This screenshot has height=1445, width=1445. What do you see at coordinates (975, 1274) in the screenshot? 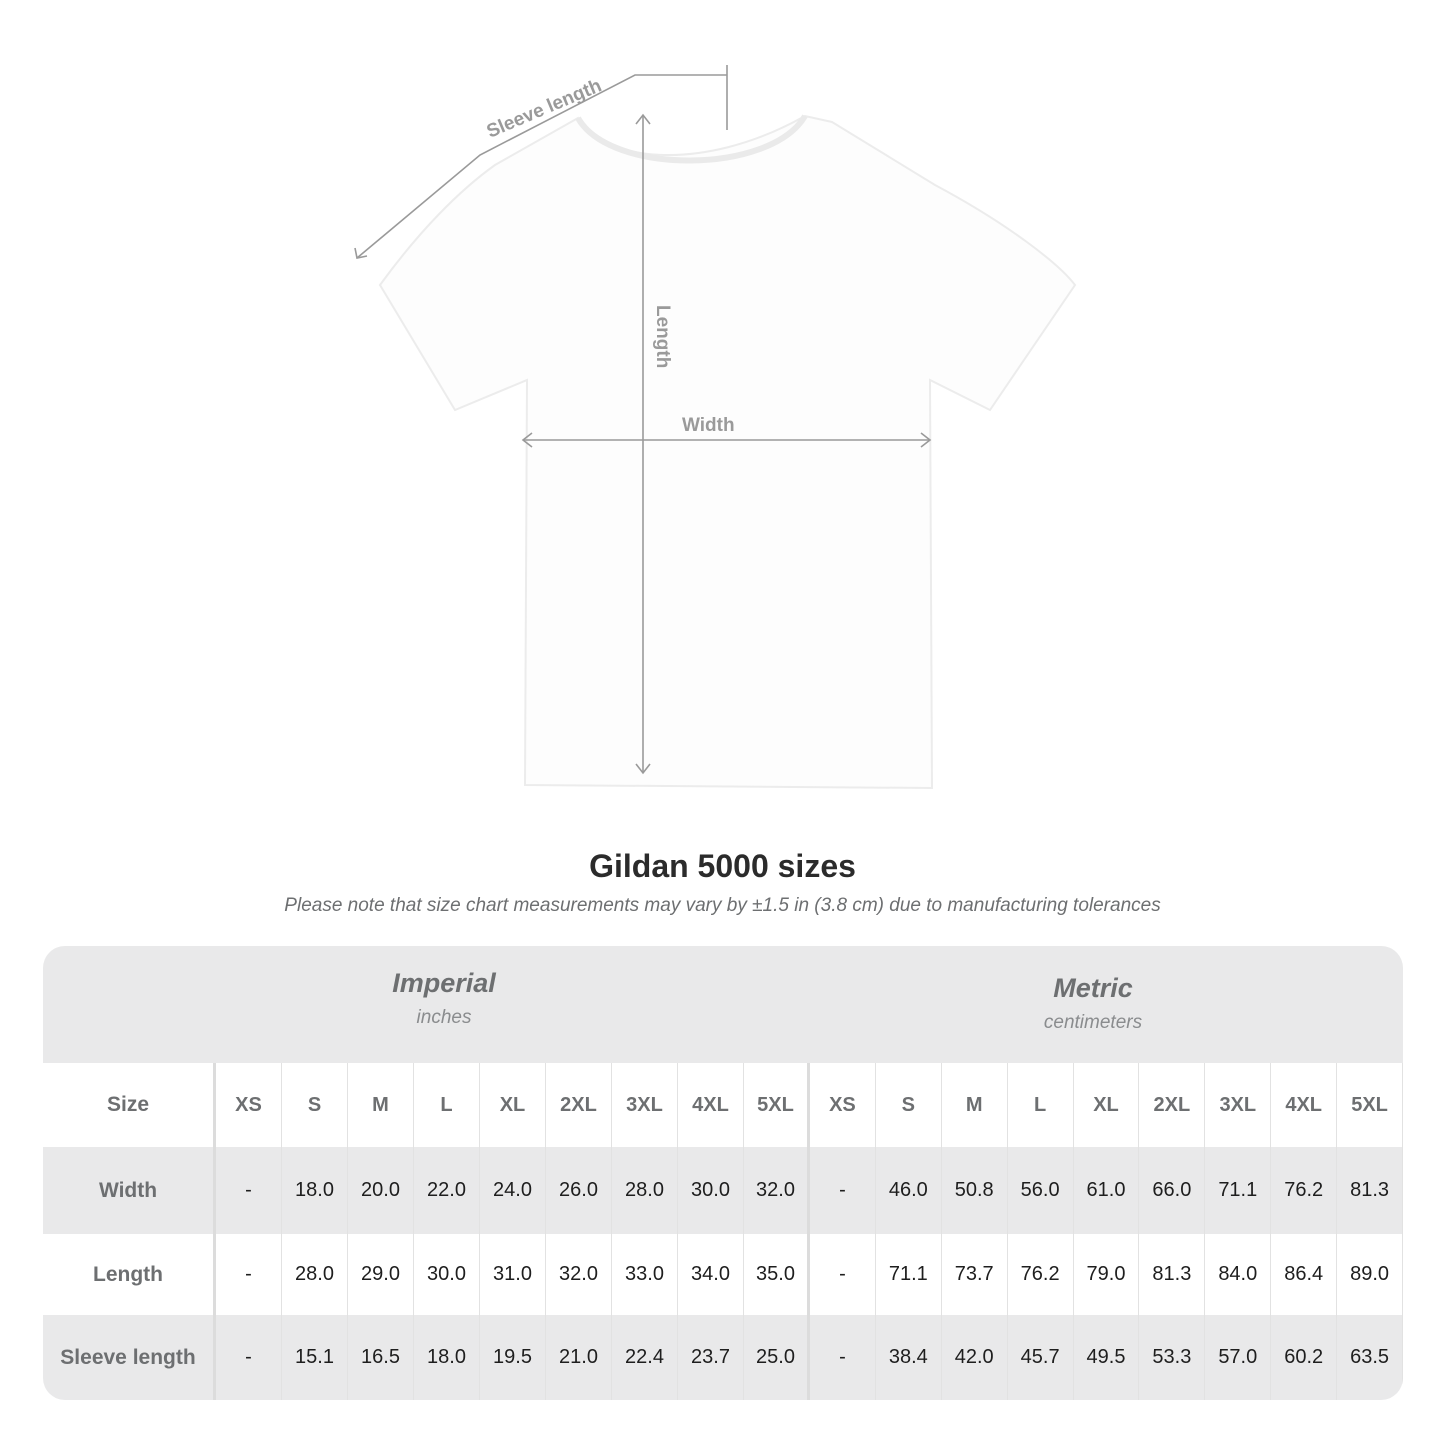
I see `metric-value-cell: 73.7` at bounding box center [975, 1274].